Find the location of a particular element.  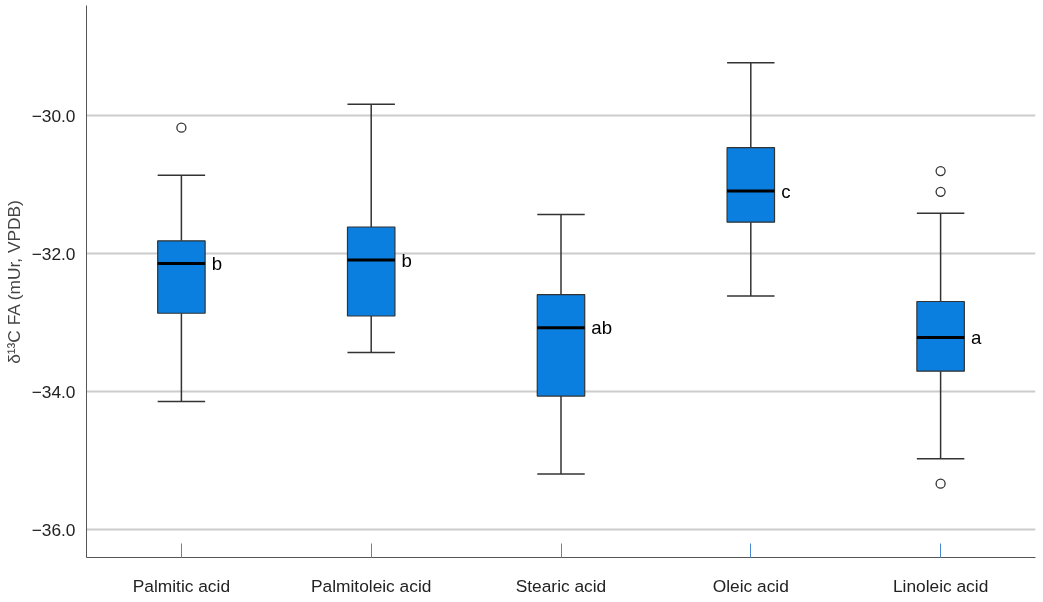

annotation: c is located at coordinates (786, 191).